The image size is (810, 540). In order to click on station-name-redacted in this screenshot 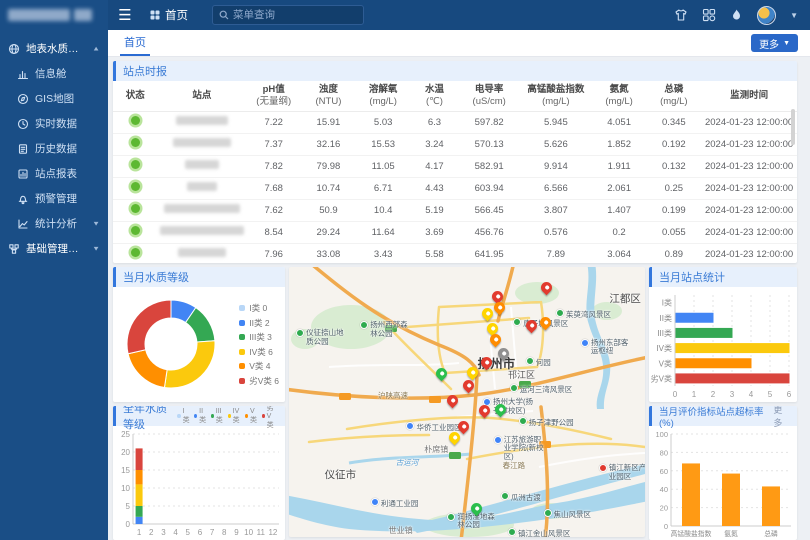, I will do `click(202, 210)`.